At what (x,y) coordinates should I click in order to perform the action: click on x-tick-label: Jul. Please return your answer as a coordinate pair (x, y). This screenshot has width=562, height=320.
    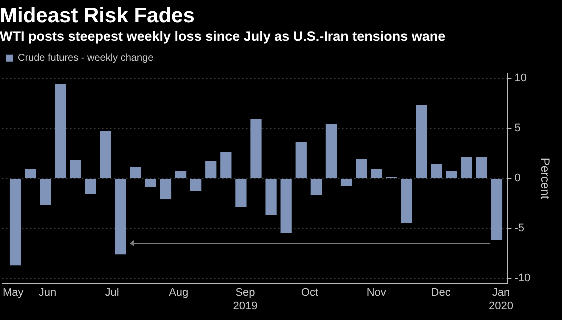
    Looking at the image, I should click on (112, 293).